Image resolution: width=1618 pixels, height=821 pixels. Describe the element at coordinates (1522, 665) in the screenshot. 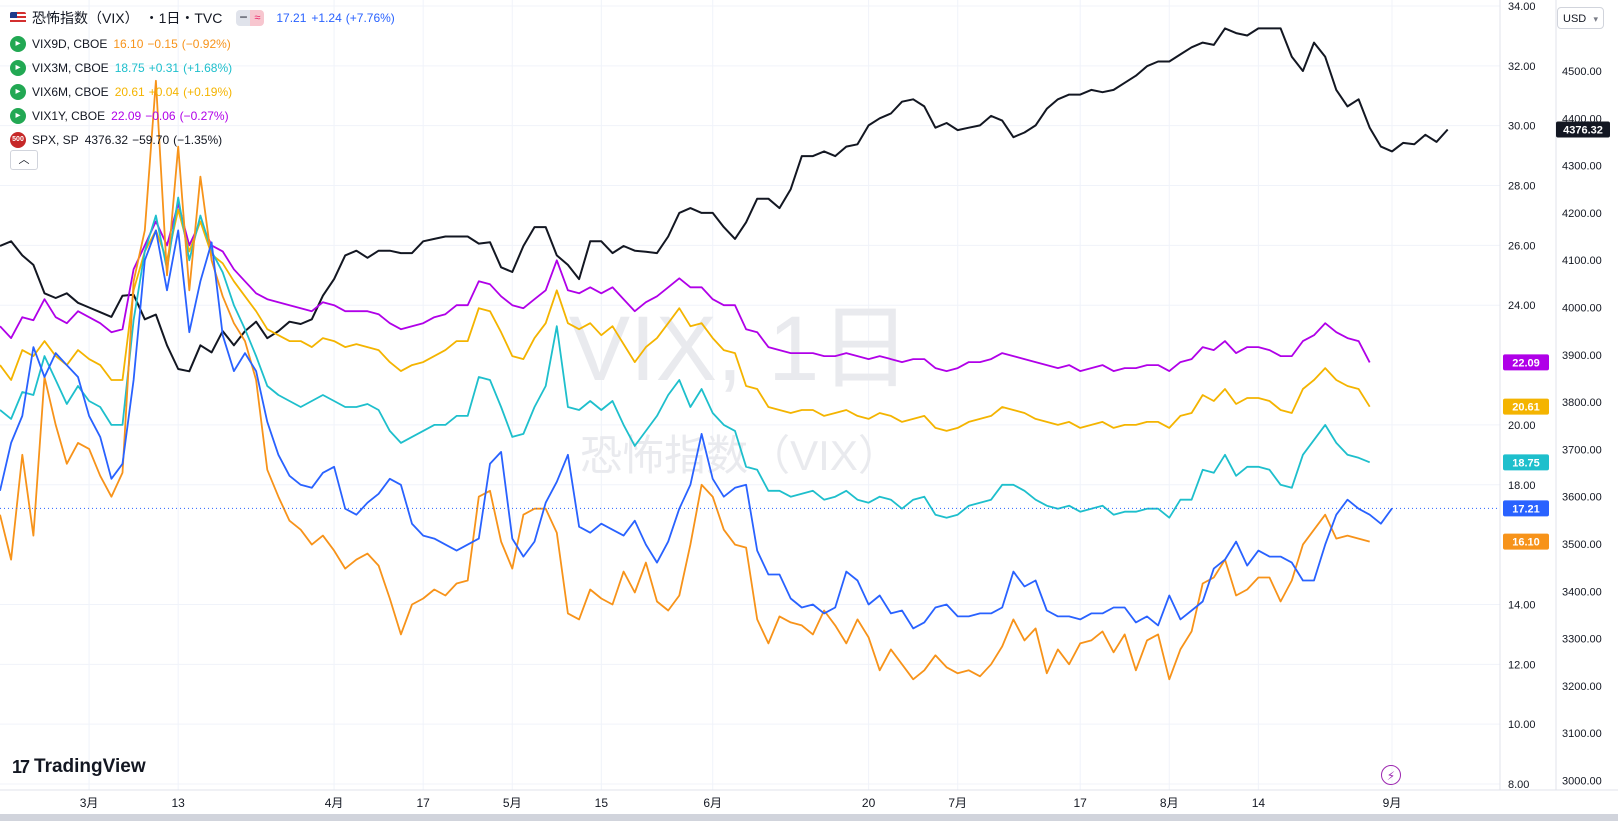

I see `y-left-tick-label: 12.00` at that location.